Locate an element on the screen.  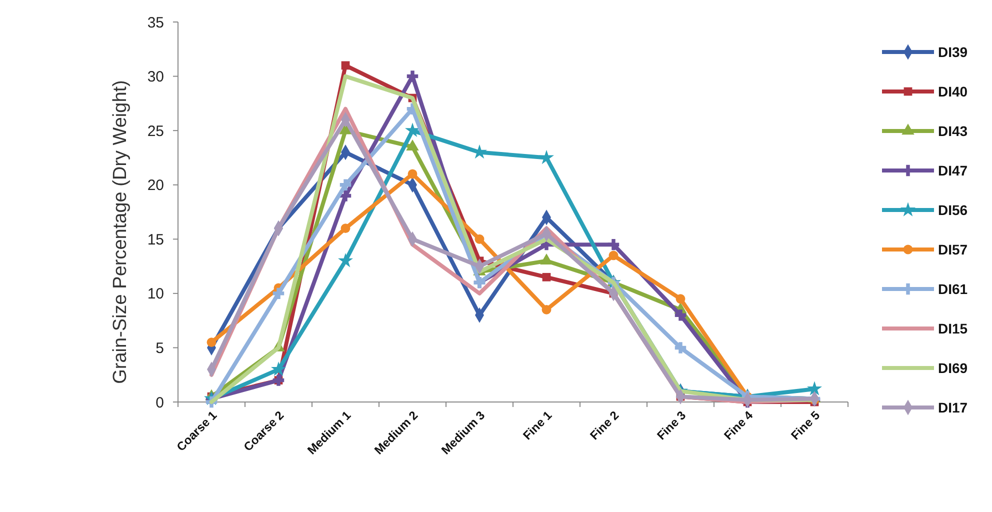
y-tick-label: 20 is located at coordinates (155, 185).